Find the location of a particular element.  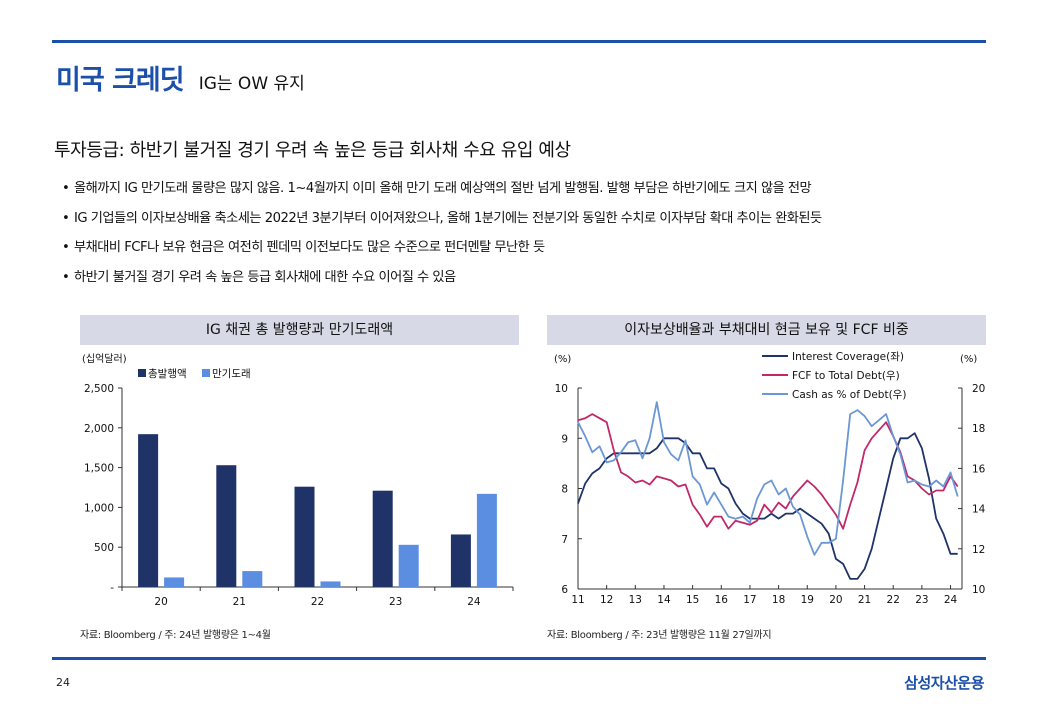

right-tick-label: 20 is located at coordinates (978, 389).